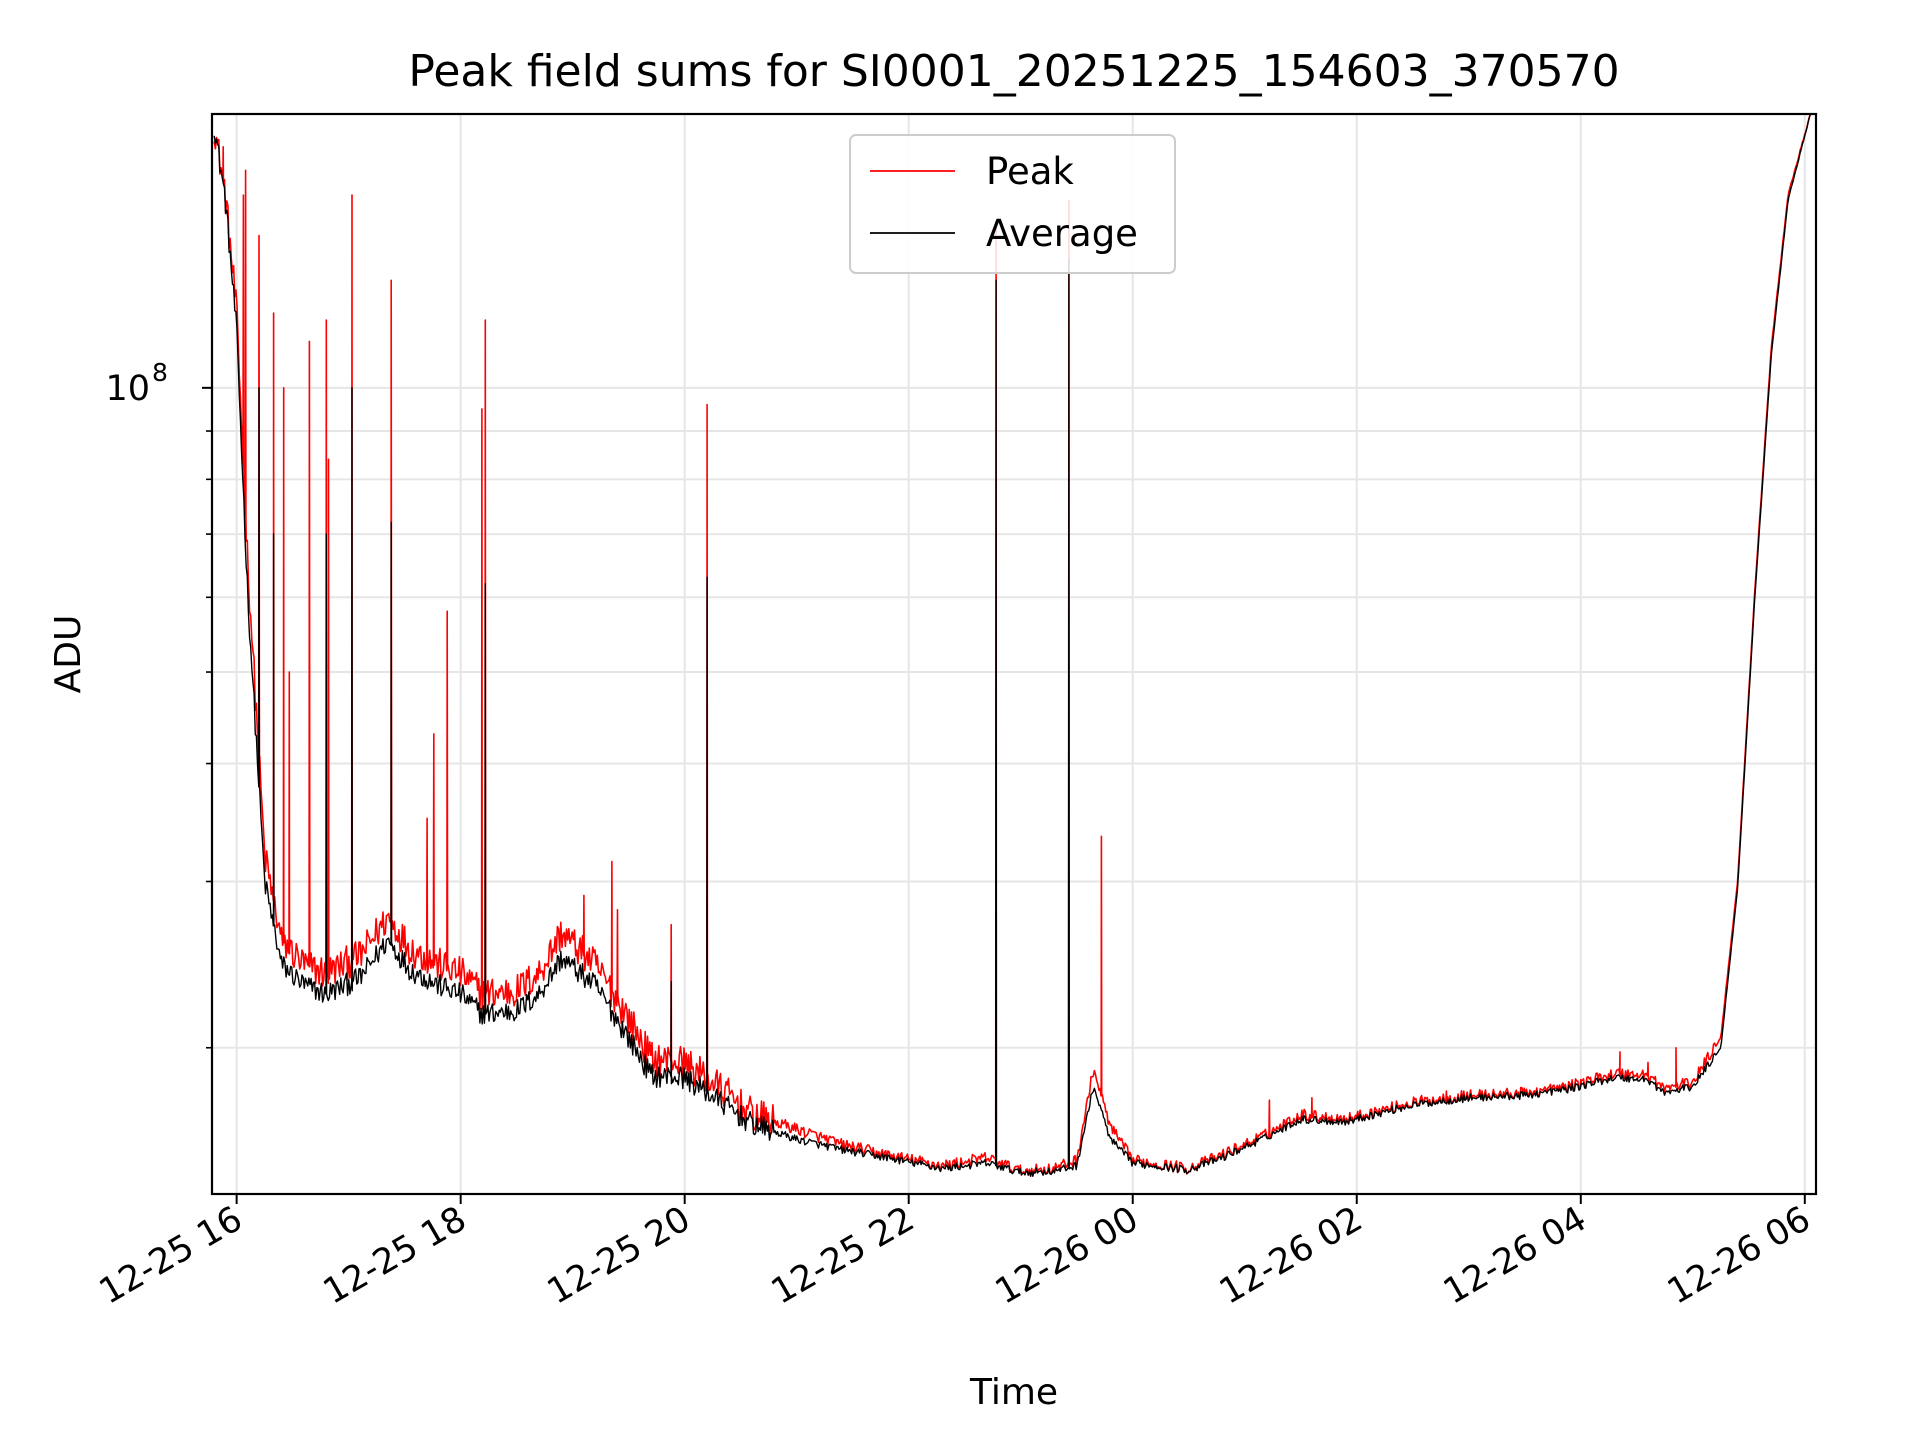  Describe the element at coordinates (1030, 171) in the screenshot. I see `legend-label-peak: Peak` at that location.